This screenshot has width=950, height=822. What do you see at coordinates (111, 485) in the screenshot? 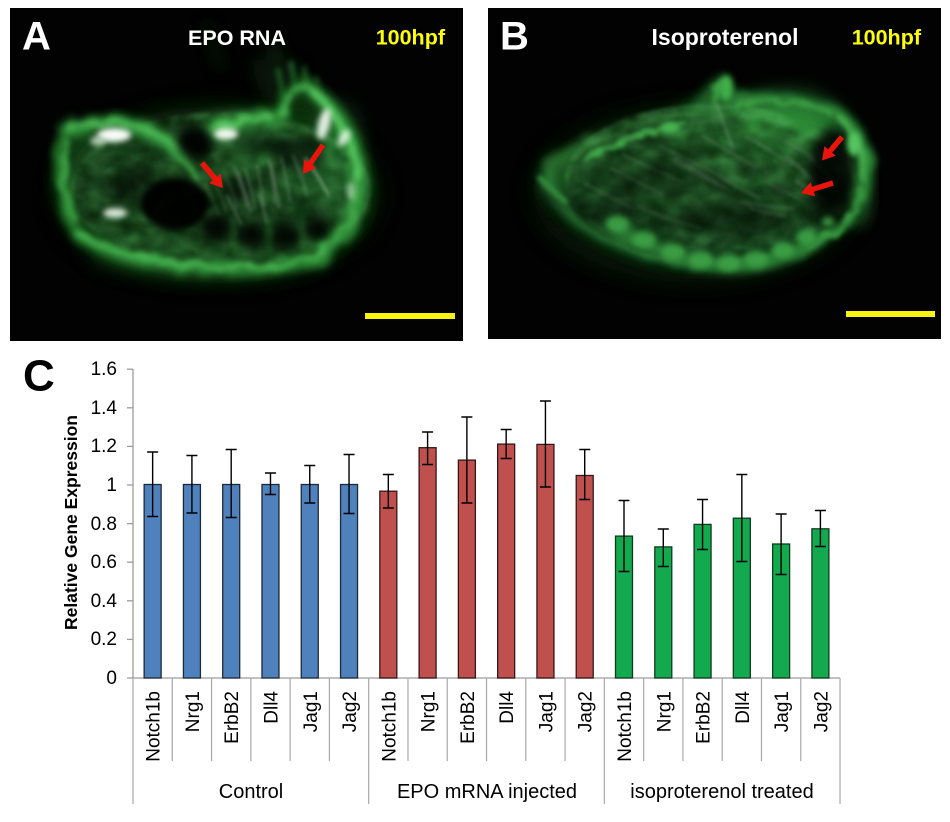
I see `svg-text: 1` at bounding box center [111, 485].